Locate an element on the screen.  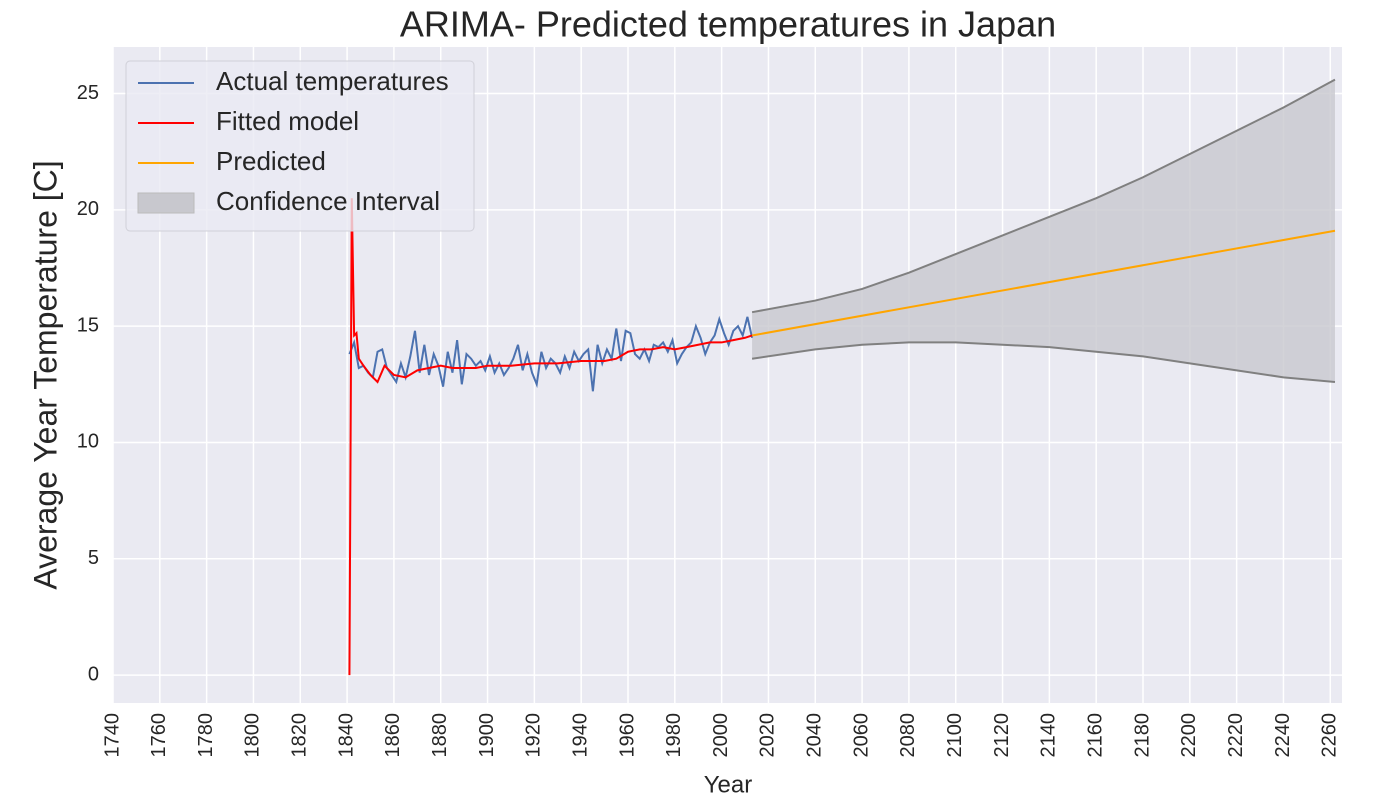
y-tick-label: 15 is located at coordinates (88, 325).